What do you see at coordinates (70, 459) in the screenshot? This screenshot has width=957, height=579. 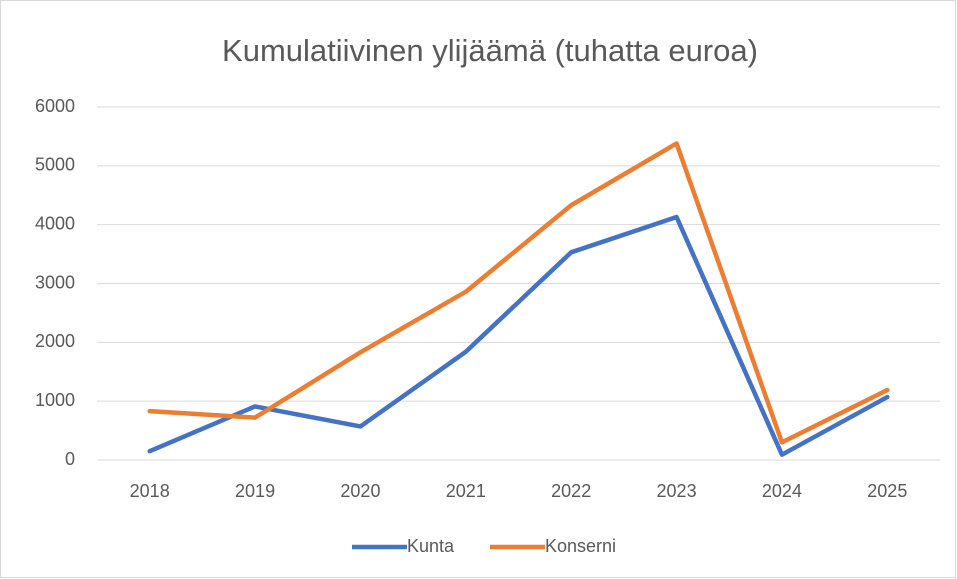 I see `y-tick-label: 0` at bounding box center [70, 459].